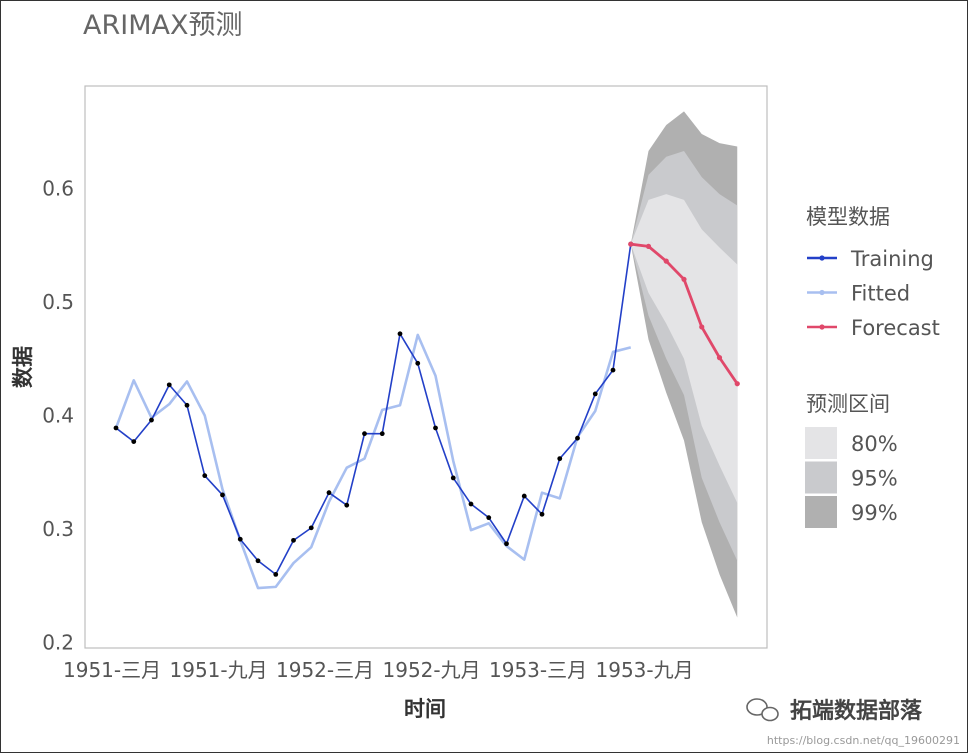 Image resolution: width=968 pixels, height=753 pixels. Describe the element at coordinates (432, 670) in the screenshot. I see `x-tick-label: 1952-九月` at that location.